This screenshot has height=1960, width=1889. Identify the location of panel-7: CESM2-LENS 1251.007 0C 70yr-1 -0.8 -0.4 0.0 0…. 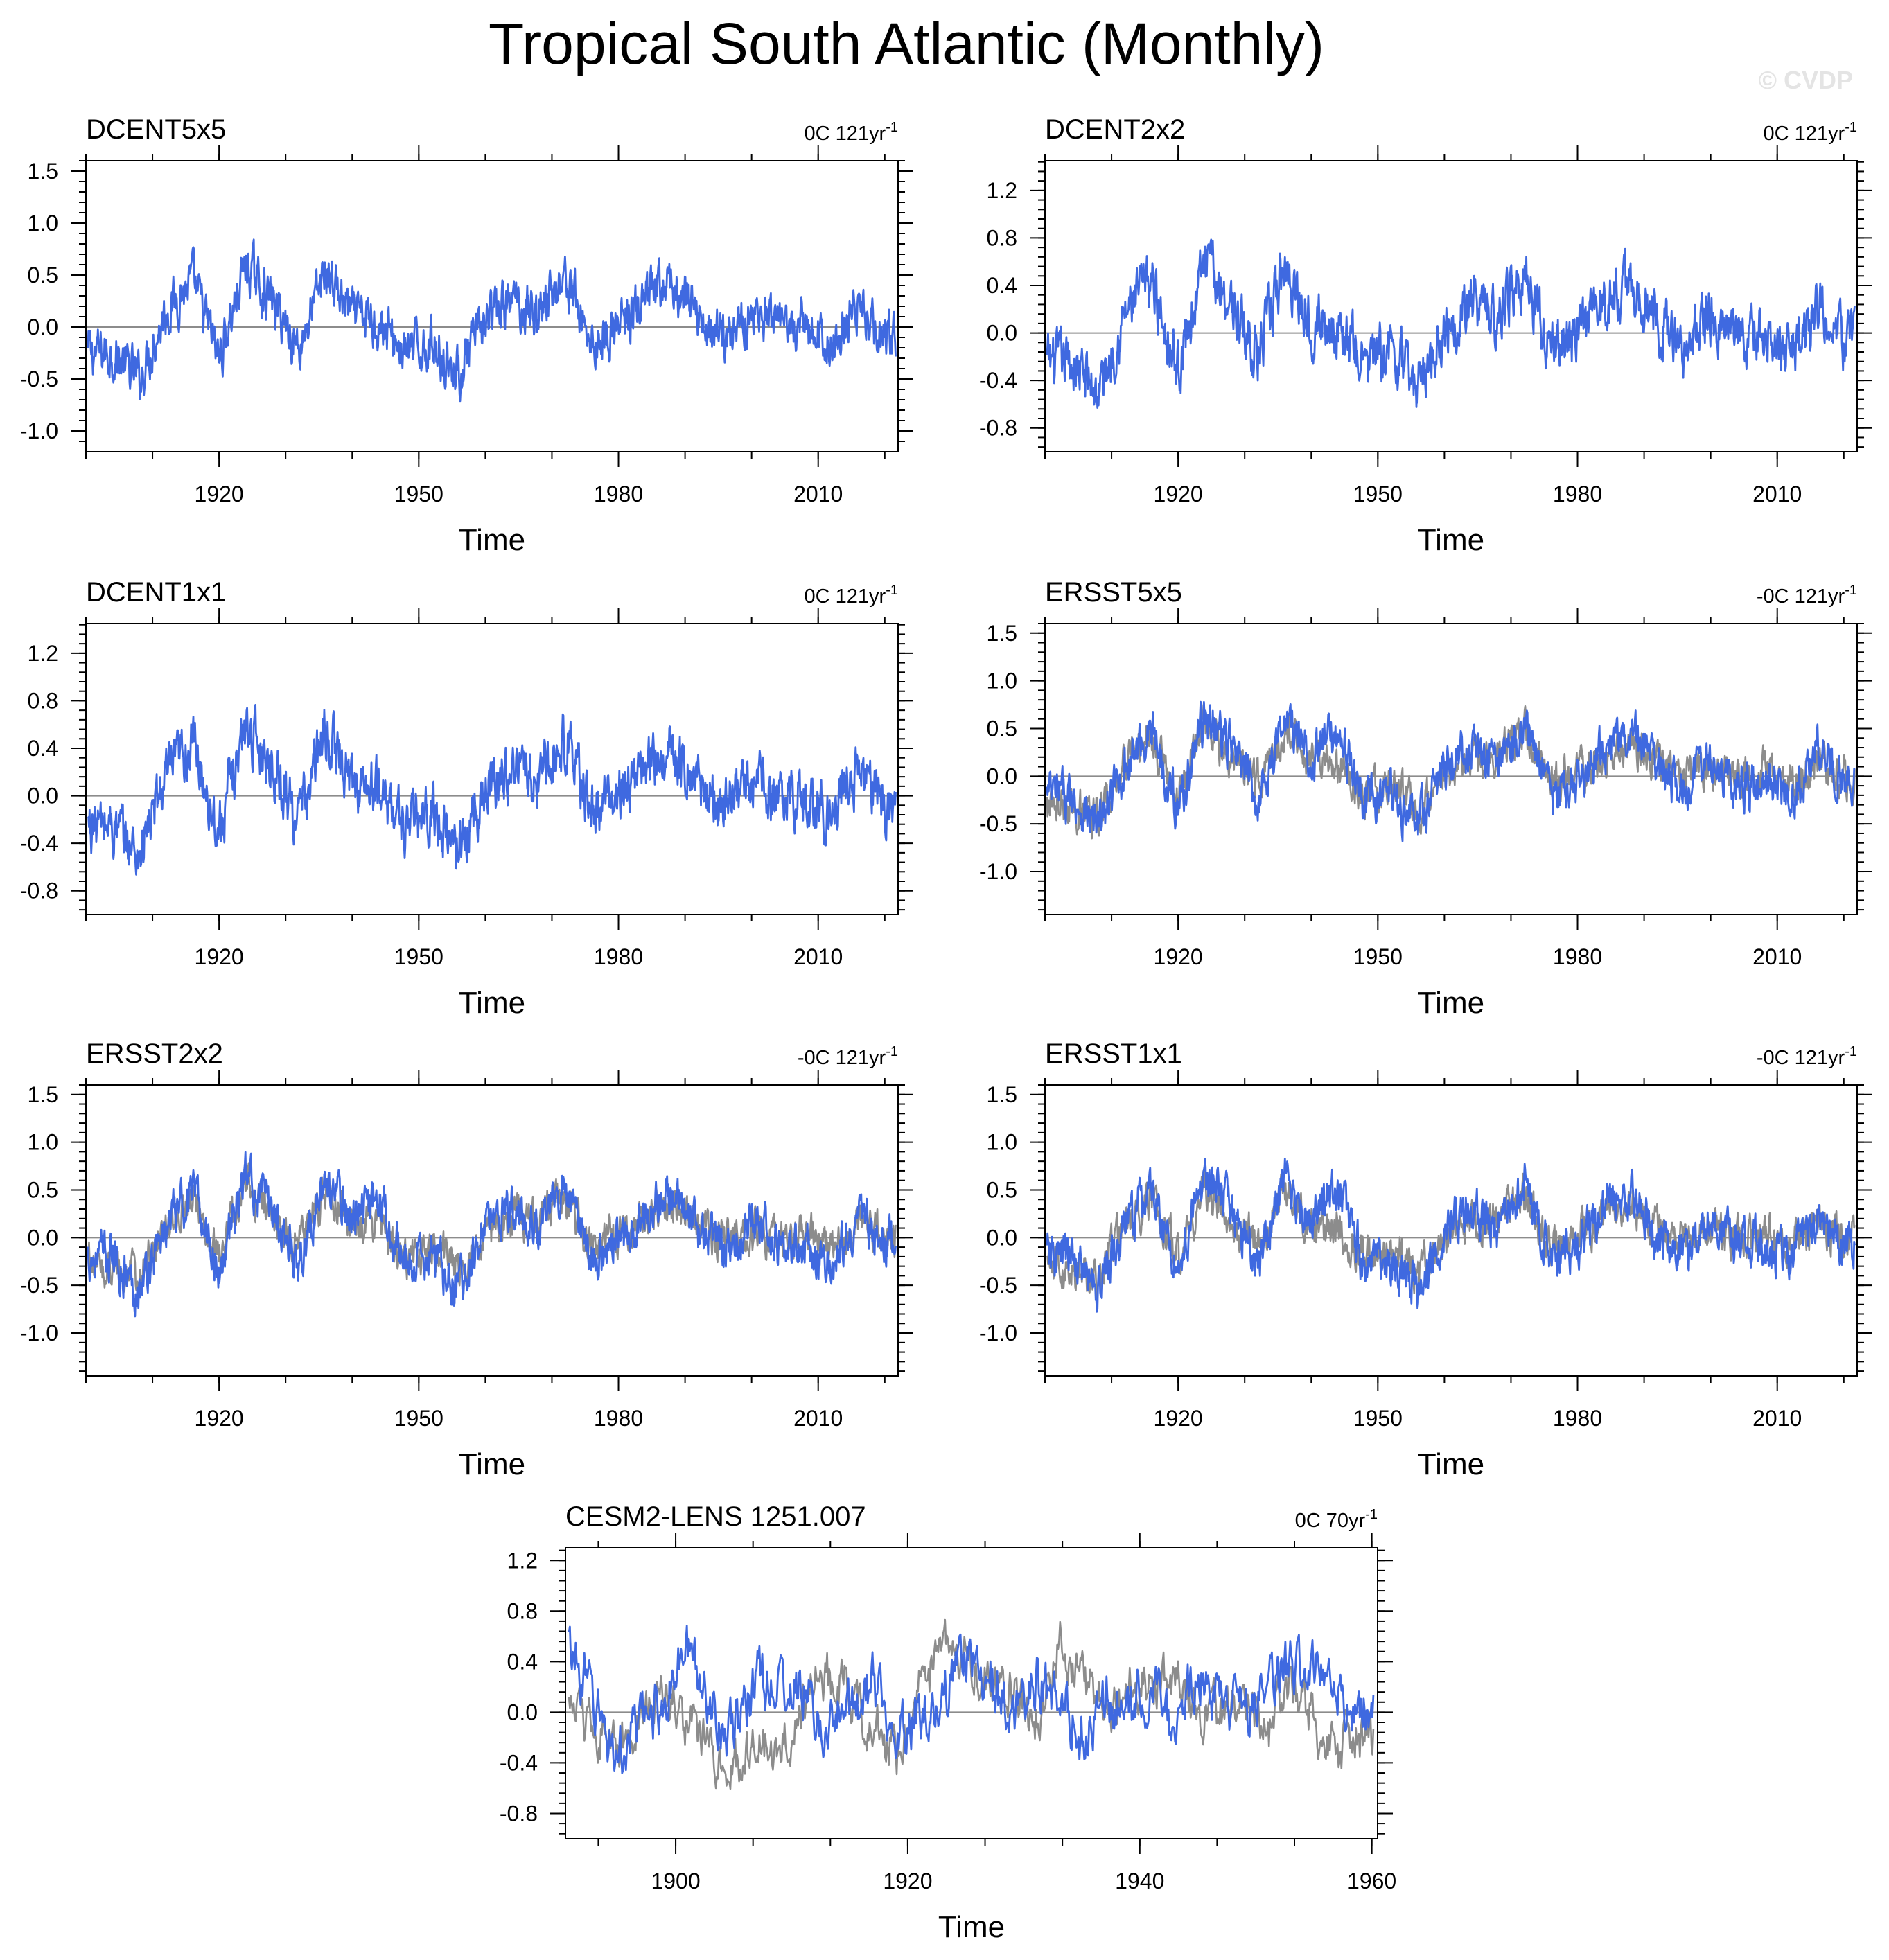
(948, 1723).